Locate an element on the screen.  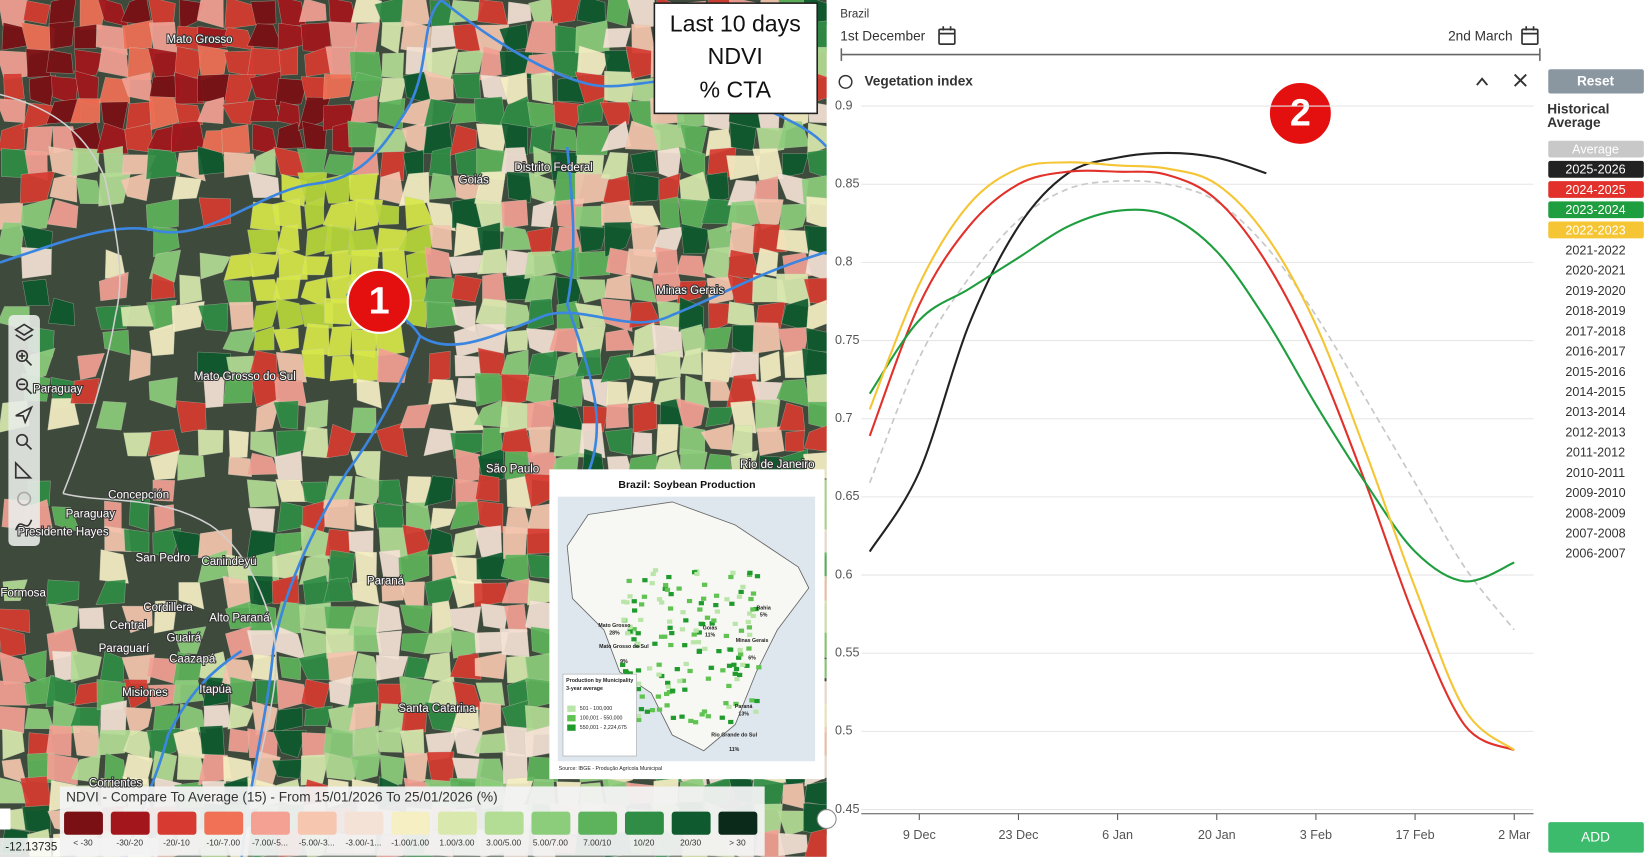
legend-item-inactive: 2010-2011 is located at coordinates (1595, 473).